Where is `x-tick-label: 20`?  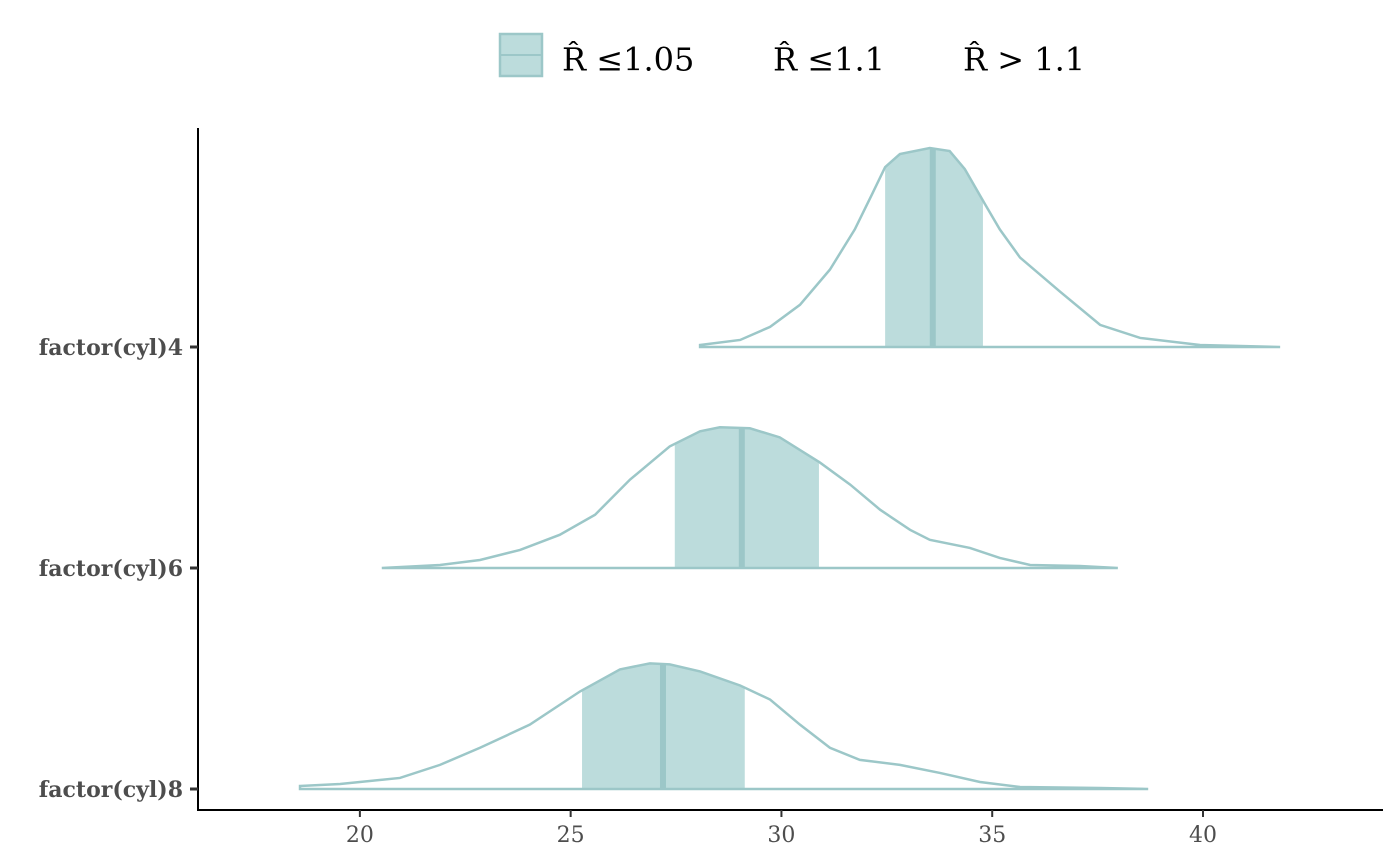 x-tick-label: 20 is located at coordinates (360, 835).